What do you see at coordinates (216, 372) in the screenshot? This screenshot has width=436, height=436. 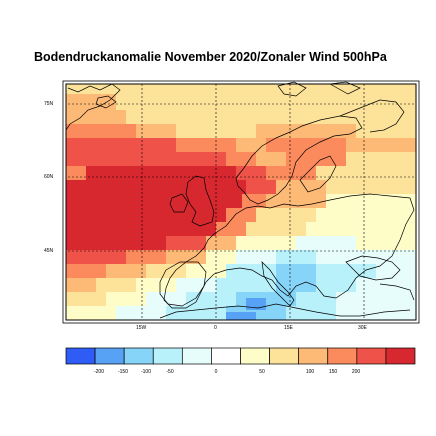 I see `colorbar-label: 0` at bounding box center [216, 372].